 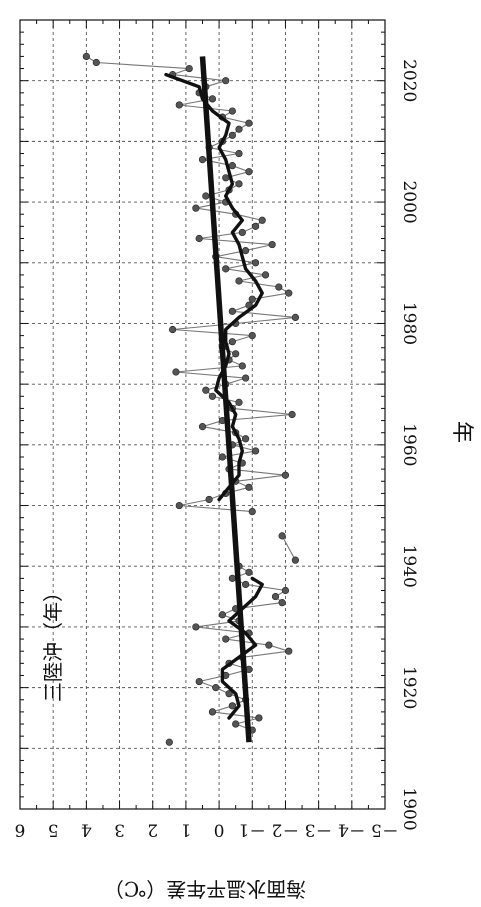 I want to click on y-tick-label: －3, so click(x=319, y=830).